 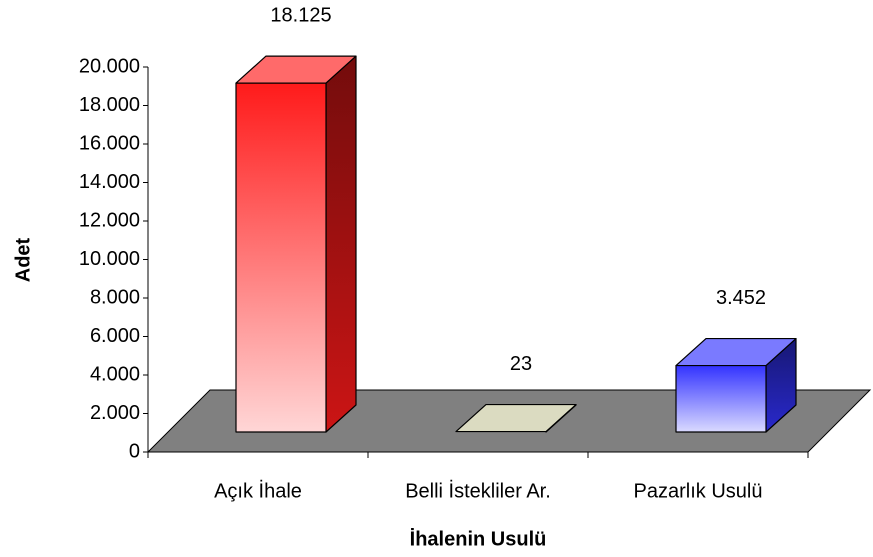 What do you see at coordinates (109, 259) in the screenshot?
I see `y-tick-label: 10.000` at bounding box center [109, 259].